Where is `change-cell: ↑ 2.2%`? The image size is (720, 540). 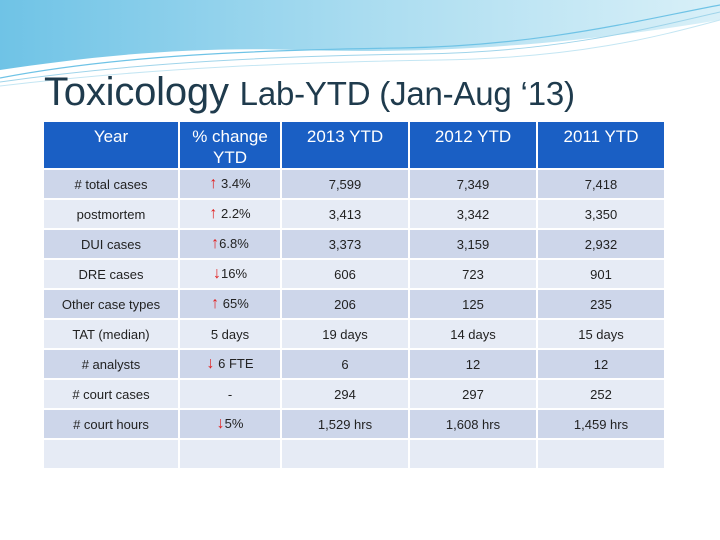
change-cell: ↑ 2.2% is located at coordinates (230, 214).